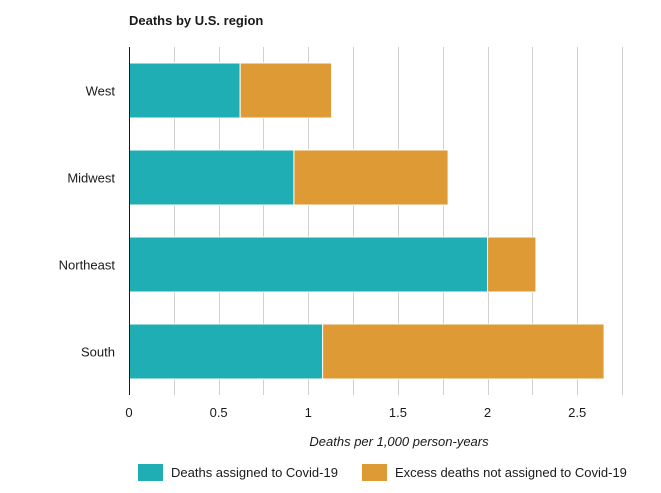  Describe the element at coordinates (308, 412) in the screenshot. I see `x-tick-label: 1` at that location.